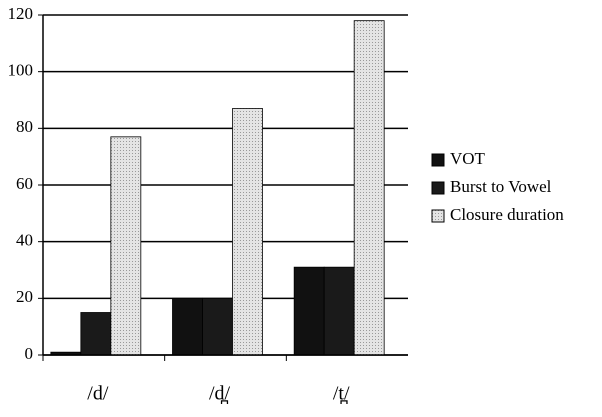 The image size is (602, 417). What do you see at coordinates (24, 126) in the screenshot?
I see `y-tick-label: 80` at bounding box center [24, 126].